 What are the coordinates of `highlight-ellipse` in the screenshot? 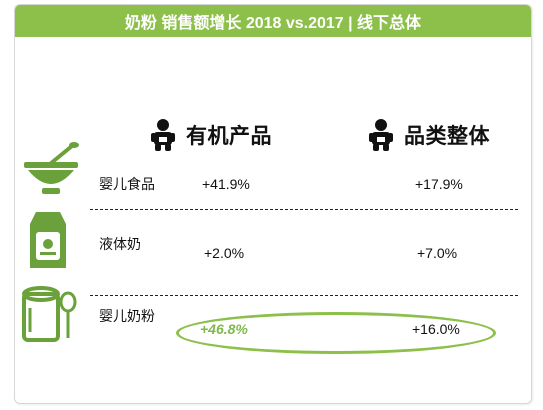 It's located at (336, 333).